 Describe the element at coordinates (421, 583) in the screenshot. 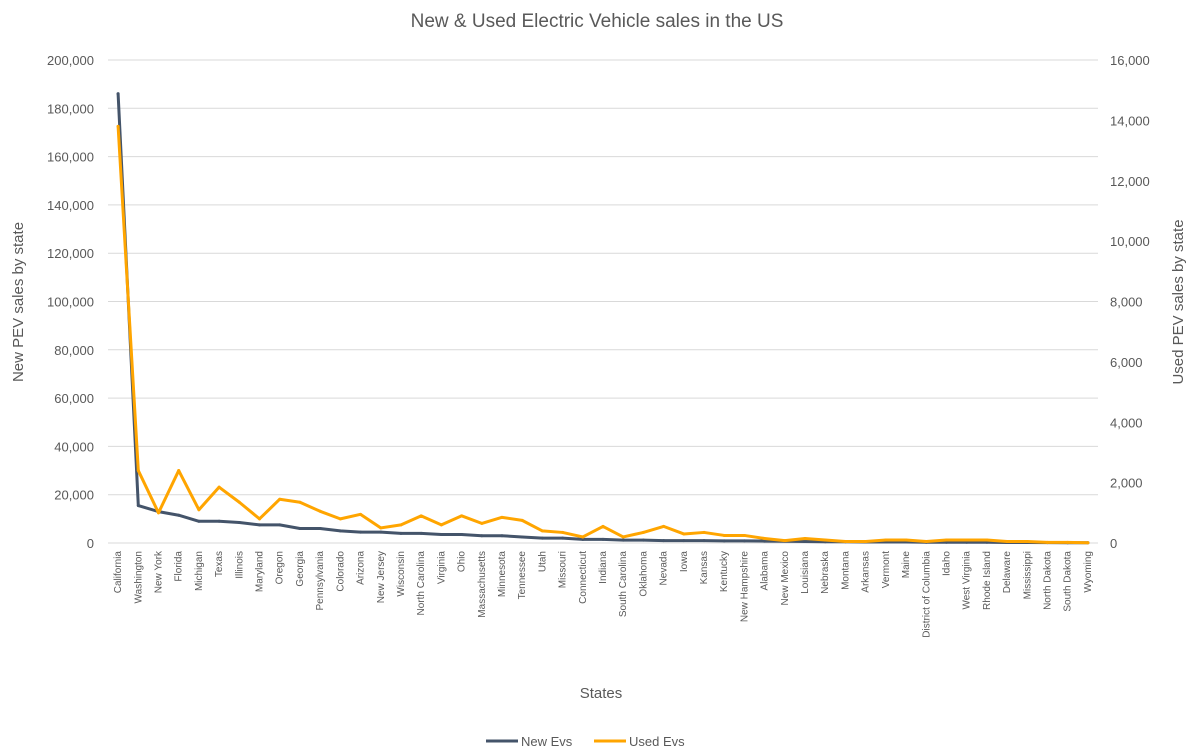

I see `x-category-label: North Carolina` at that location.